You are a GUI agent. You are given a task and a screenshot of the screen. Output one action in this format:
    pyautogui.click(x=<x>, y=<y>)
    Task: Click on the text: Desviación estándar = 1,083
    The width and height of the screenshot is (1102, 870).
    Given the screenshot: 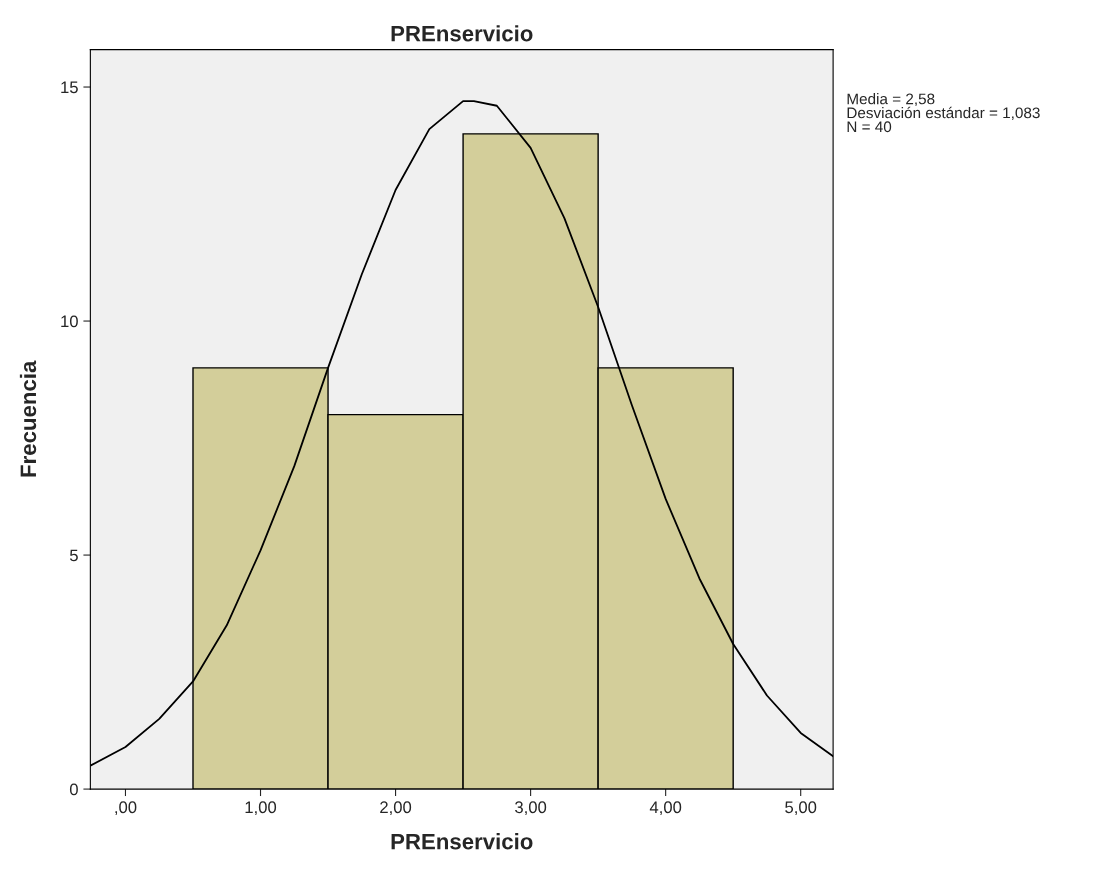 What is the action you would take?
    pyautogui.click(x=943, y=113)
    